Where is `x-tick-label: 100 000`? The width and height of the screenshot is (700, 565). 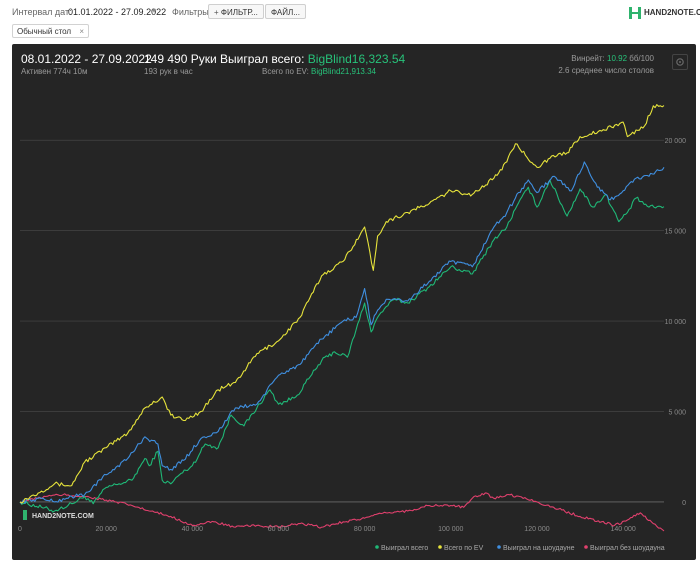 x-tick-label: 100 000 is located at coordinates (450, 529).